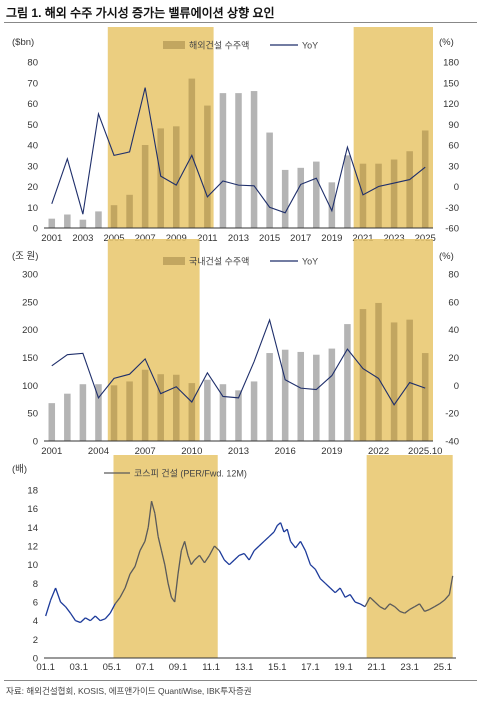 The image size is (481, 701). I want to click on legend-bar-label: 국내건설 수주액, so click(219, 261).